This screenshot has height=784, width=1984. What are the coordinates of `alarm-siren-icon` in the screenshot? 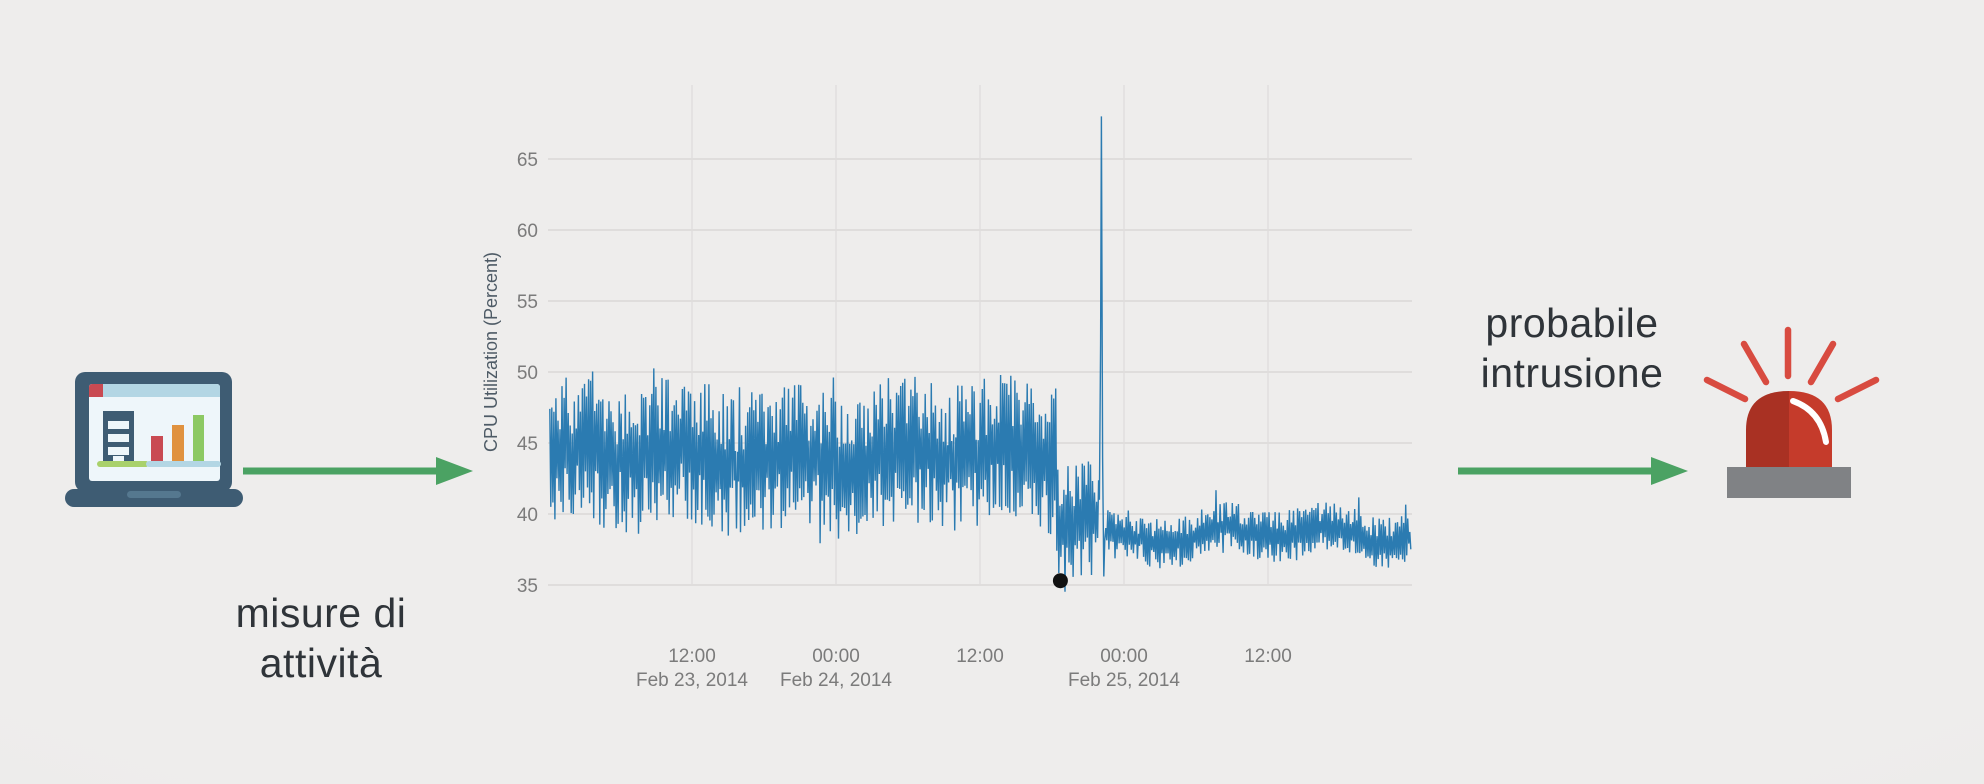 It's located at (1791, 412).